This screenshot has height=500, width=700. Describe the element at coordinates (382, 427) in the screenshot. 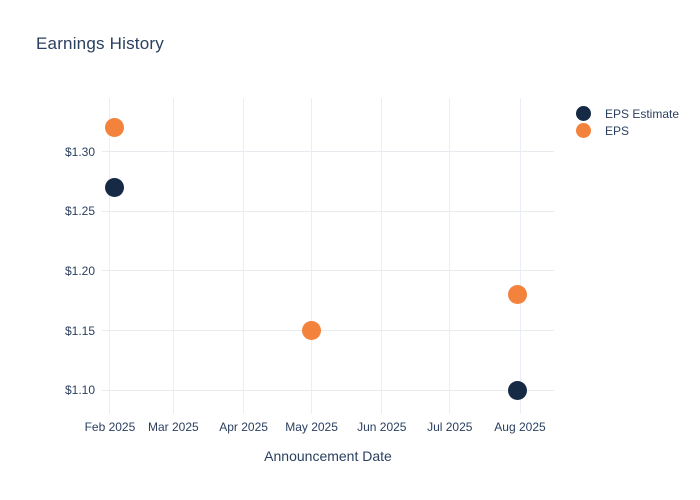

I see `x-axis-tick-label: Jun 2025` at that location.